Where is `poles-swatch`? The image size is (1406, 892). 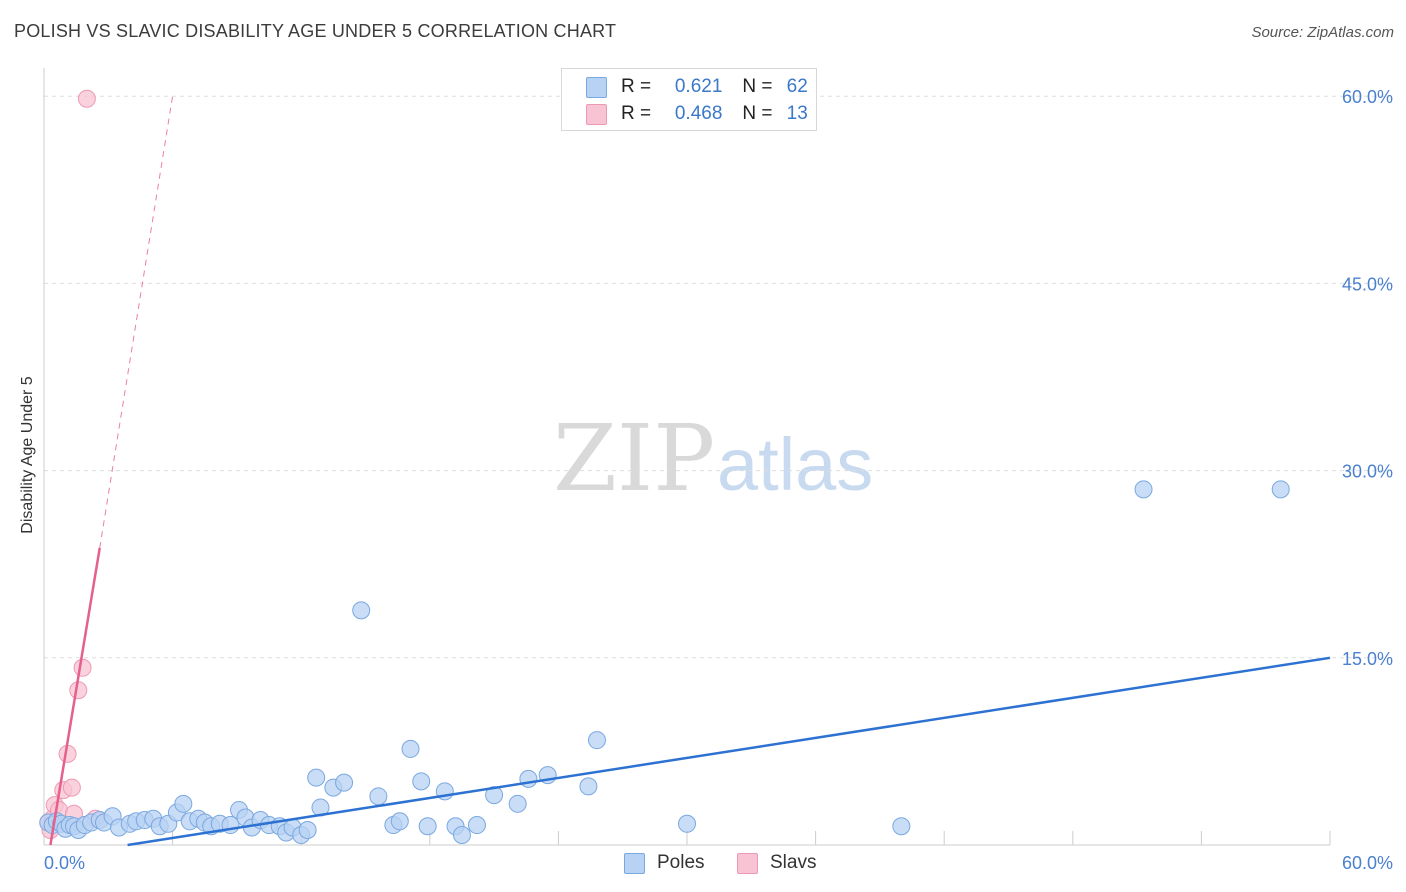
poles-swatch is located at coordinates (596, 87).